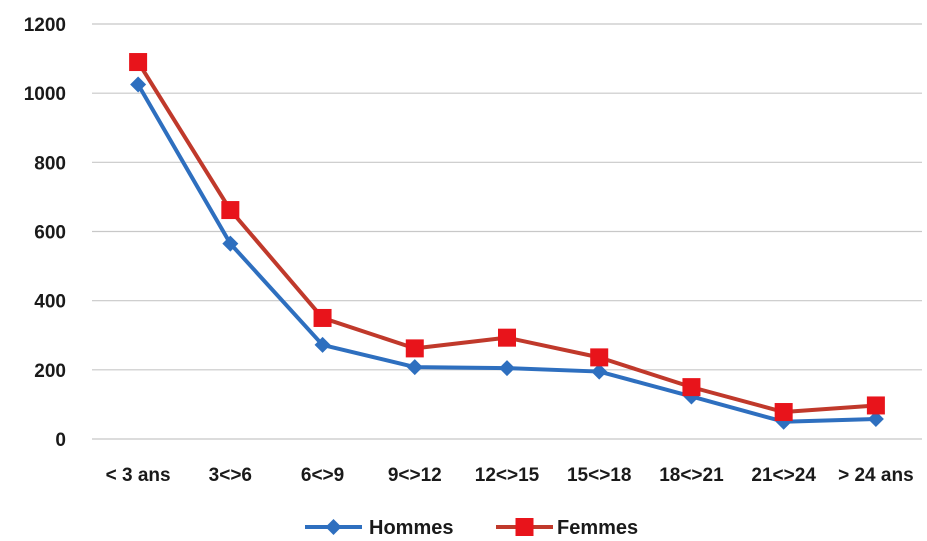  I want to click on legend-item-hommes: Hommes, so click(379, 528).